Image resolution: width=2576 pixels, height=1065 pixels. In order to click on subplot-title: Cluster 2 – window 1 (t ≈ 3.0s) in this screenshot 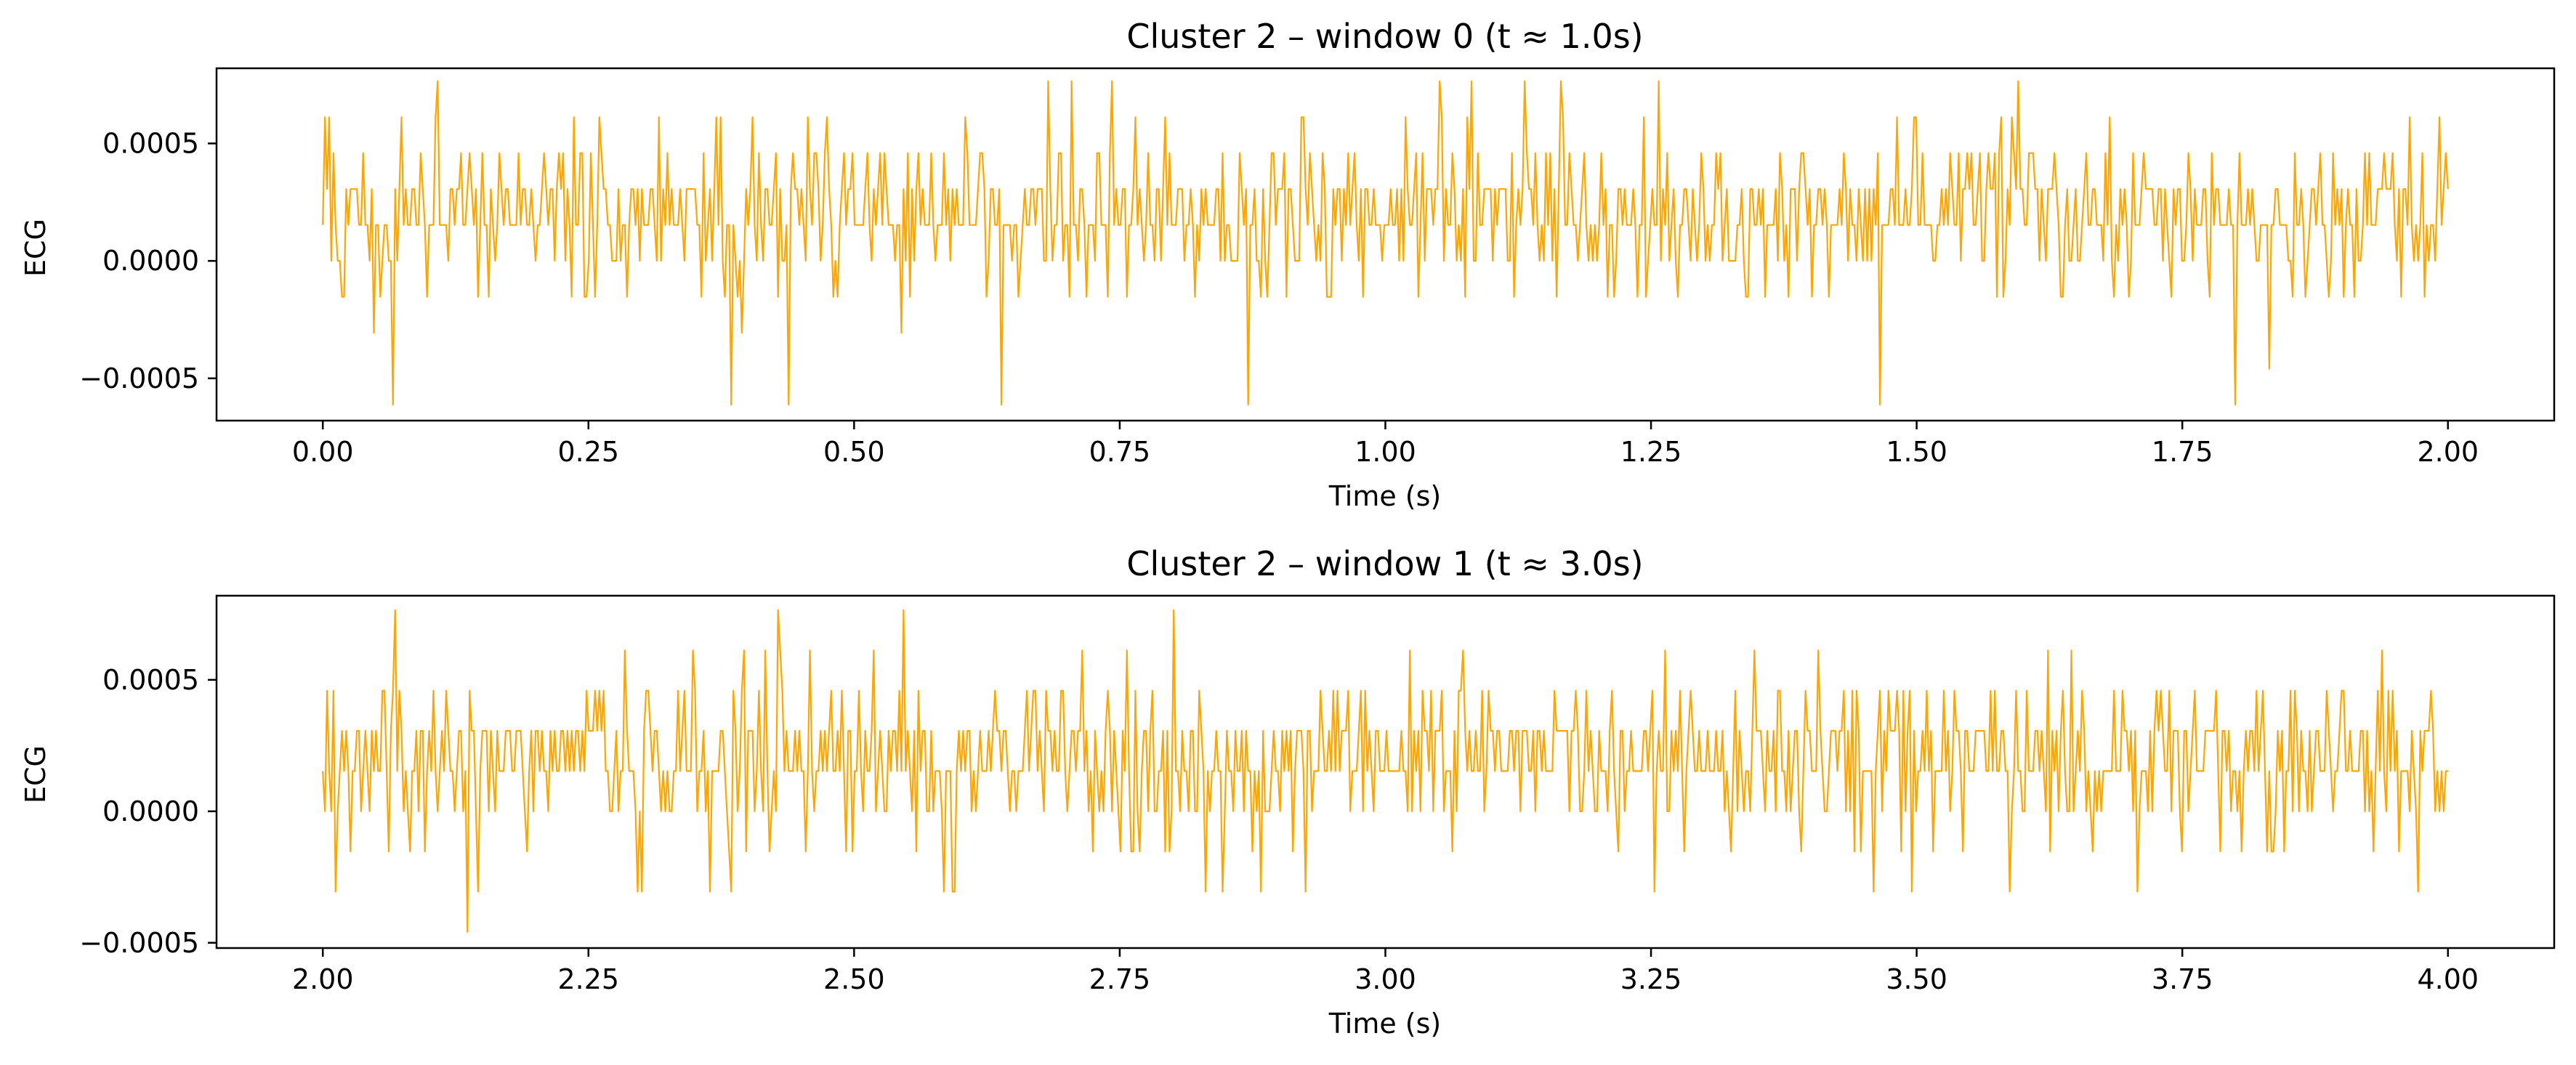, I will do `click(1385, 563)`.